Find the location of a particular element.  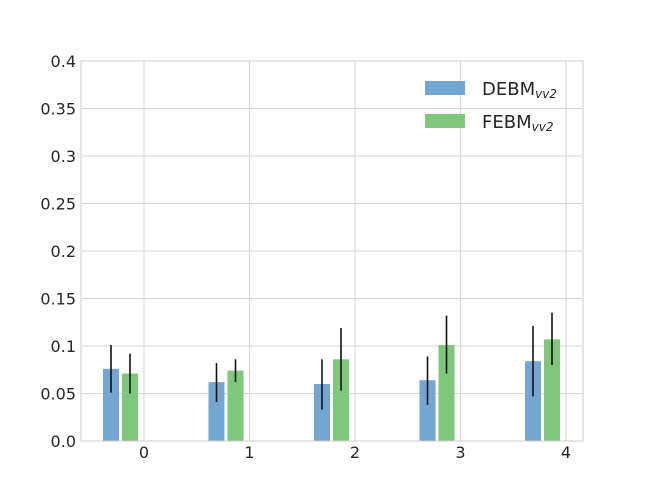

y-tick-label: 0.2 is located at coordinates (63, 251).